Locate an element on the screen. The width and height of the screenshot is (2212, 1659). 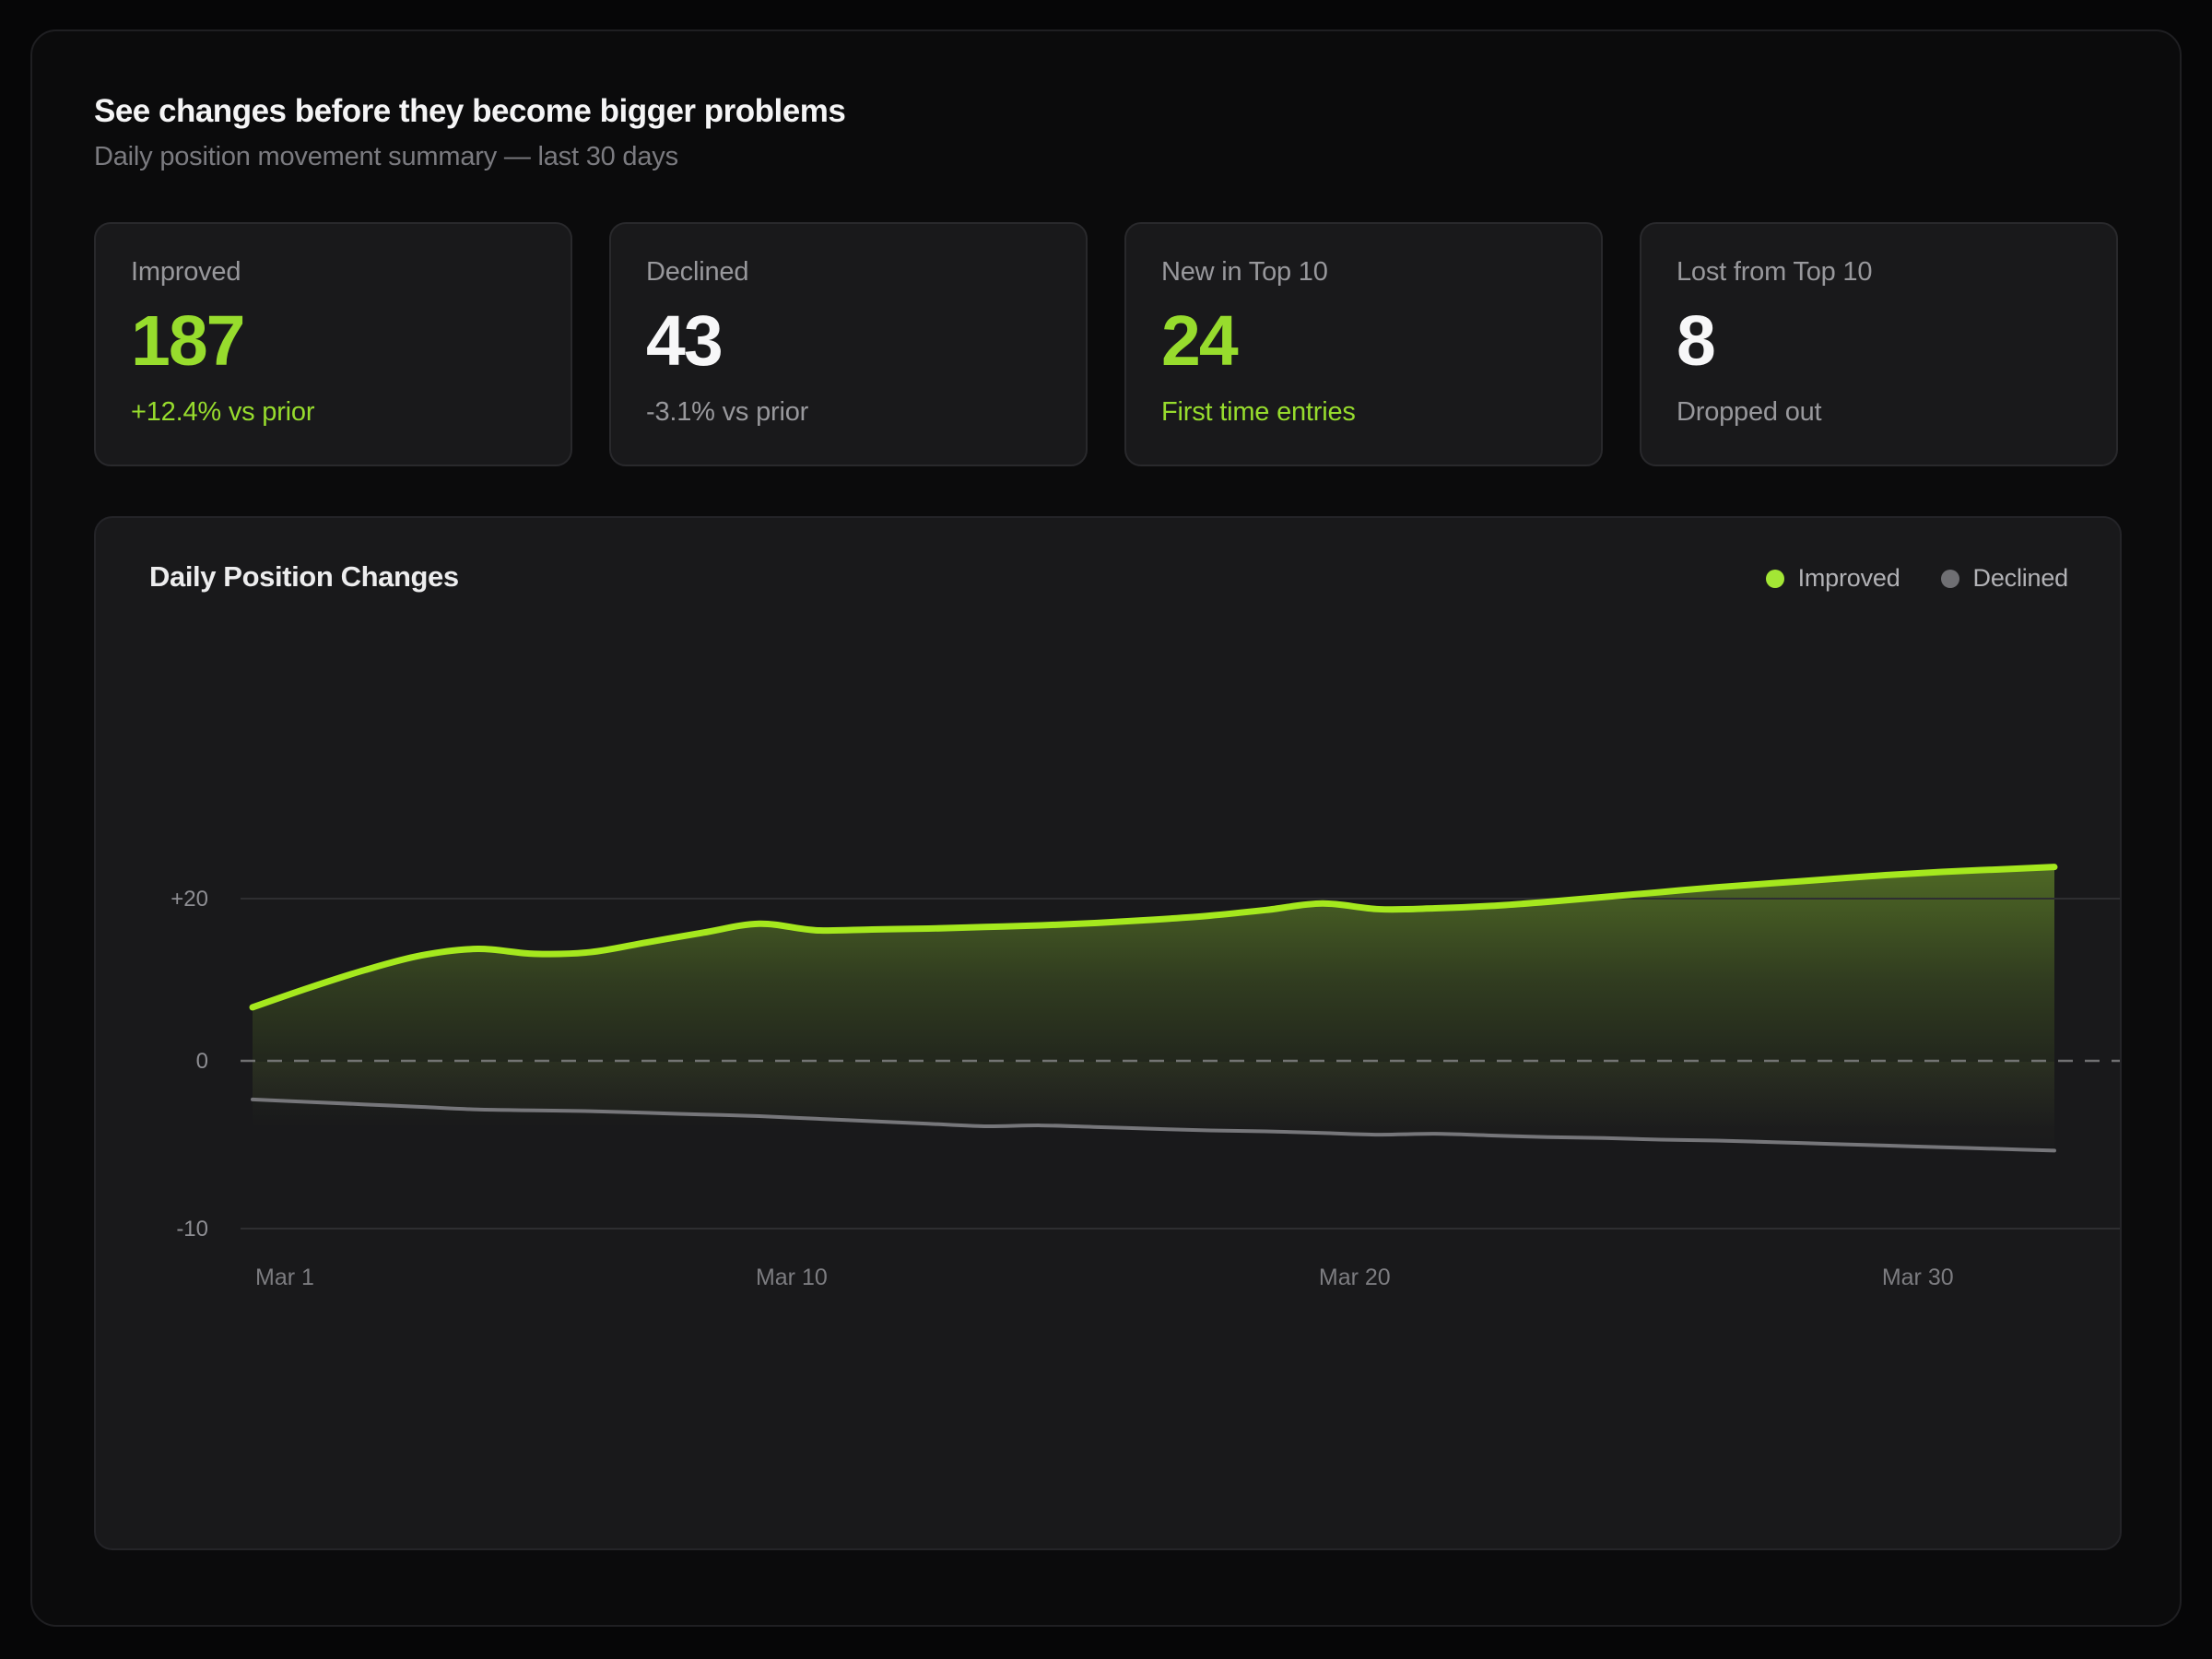
stat-subtext: +12.4% vs prior is located at coordinates (223, 412).